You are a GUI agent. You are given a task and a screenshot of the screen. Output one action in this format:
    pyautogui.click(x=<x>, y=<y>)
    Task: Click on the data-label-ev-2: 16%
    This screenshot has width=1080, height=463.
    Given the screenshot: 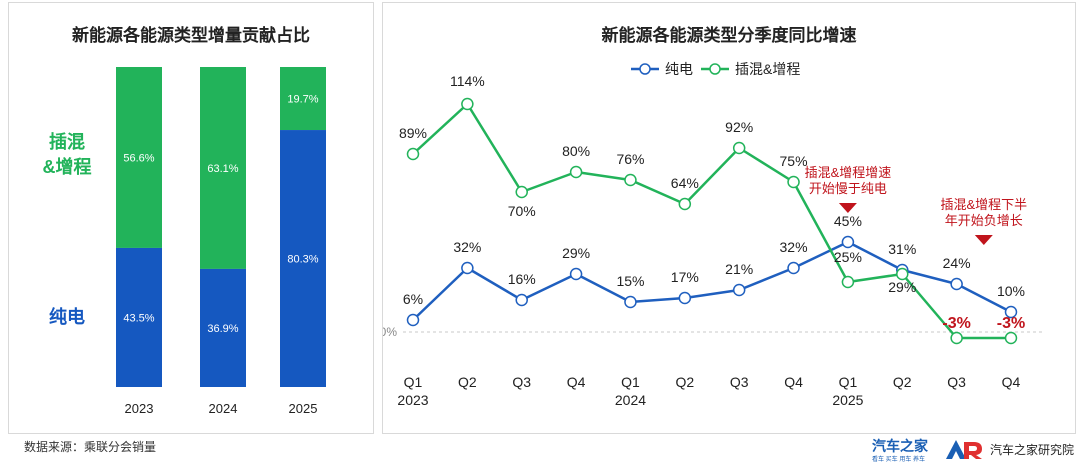 What is the action you would take?
    pyautogui.click(x=522, y=279)
    